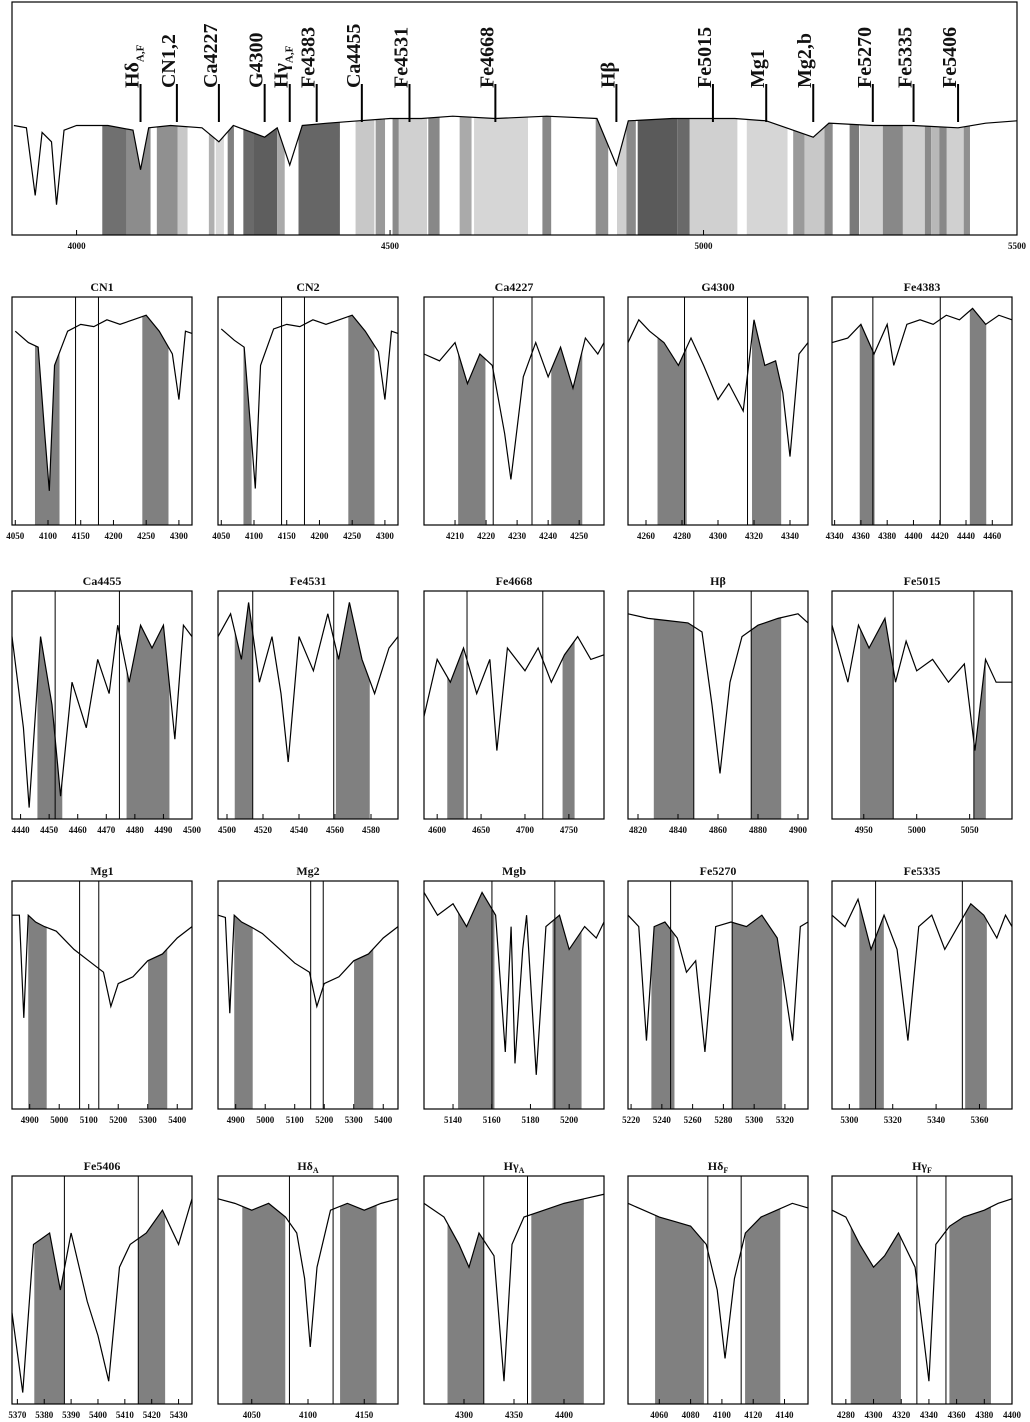 This screenshot has width=1030, height=1422. I want to click on panel-title: Mg1, so click(101, 871).